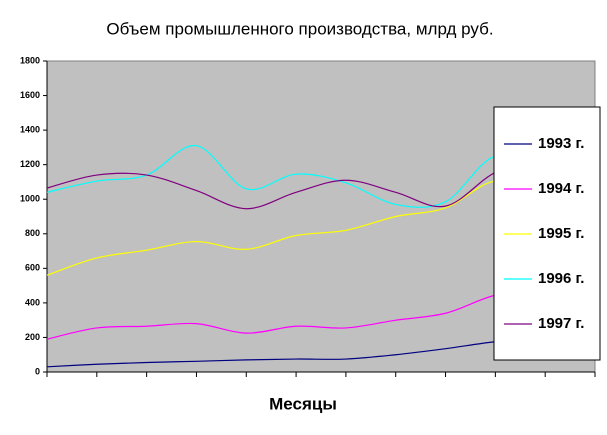 Image resolution: width=607 pixels, height=435 pixels. Describe the element at coordinates (30, 199) in the screenshot. I see `y-tick-label: 1000` at that location.